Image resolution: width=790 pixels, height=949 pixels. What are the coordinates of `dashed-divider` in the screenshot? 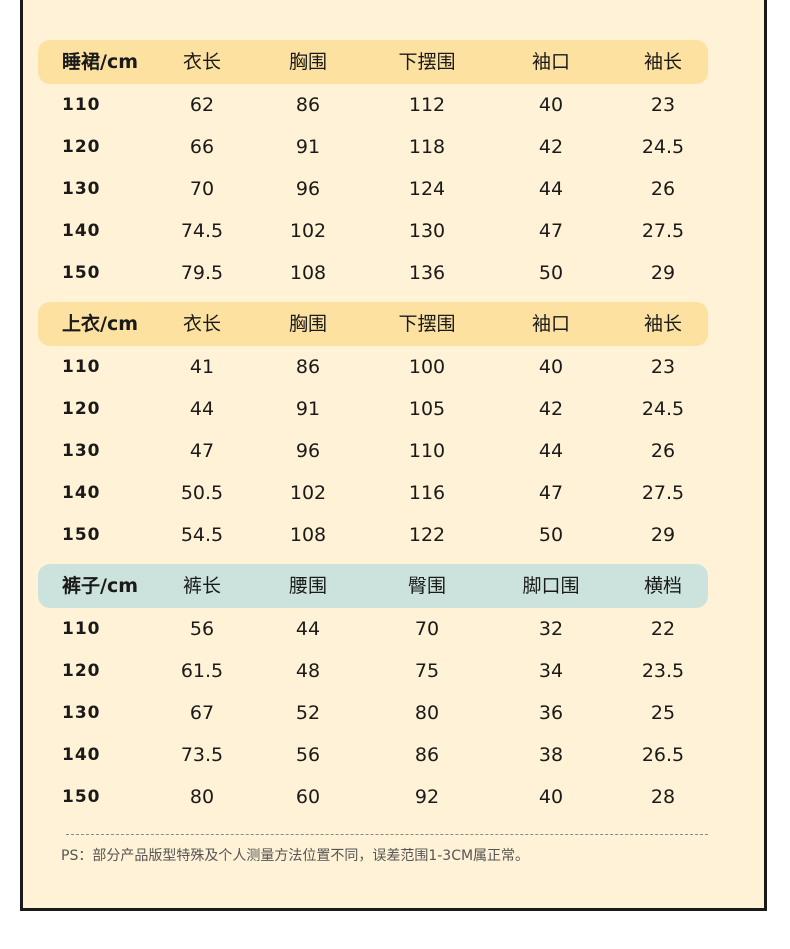 It's located at (387, 834).